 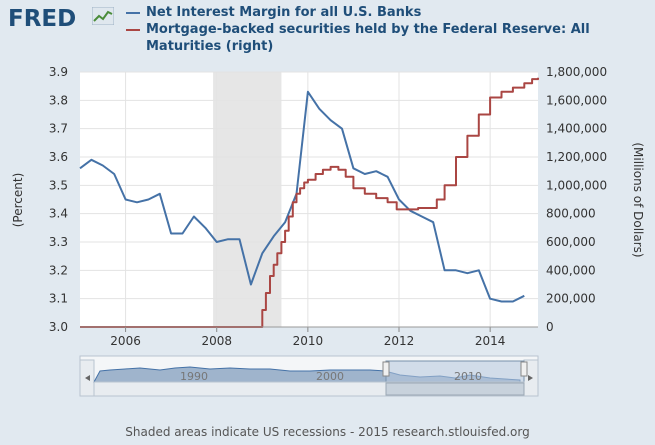 I want to click on y-right-tick-label: 200,000, so click(x=571, y=299).